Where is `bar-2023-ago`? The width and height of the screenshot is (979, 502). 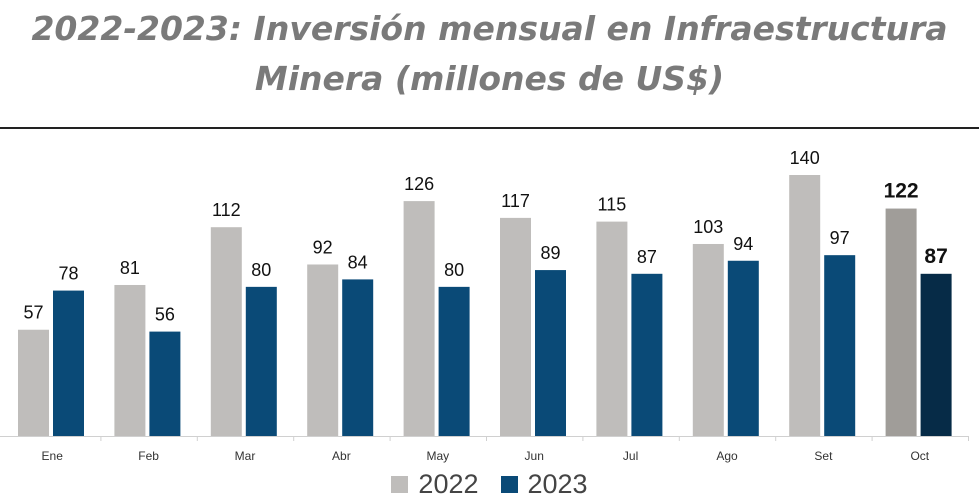 bar-2023-ago is located at coordinates (743, 348).